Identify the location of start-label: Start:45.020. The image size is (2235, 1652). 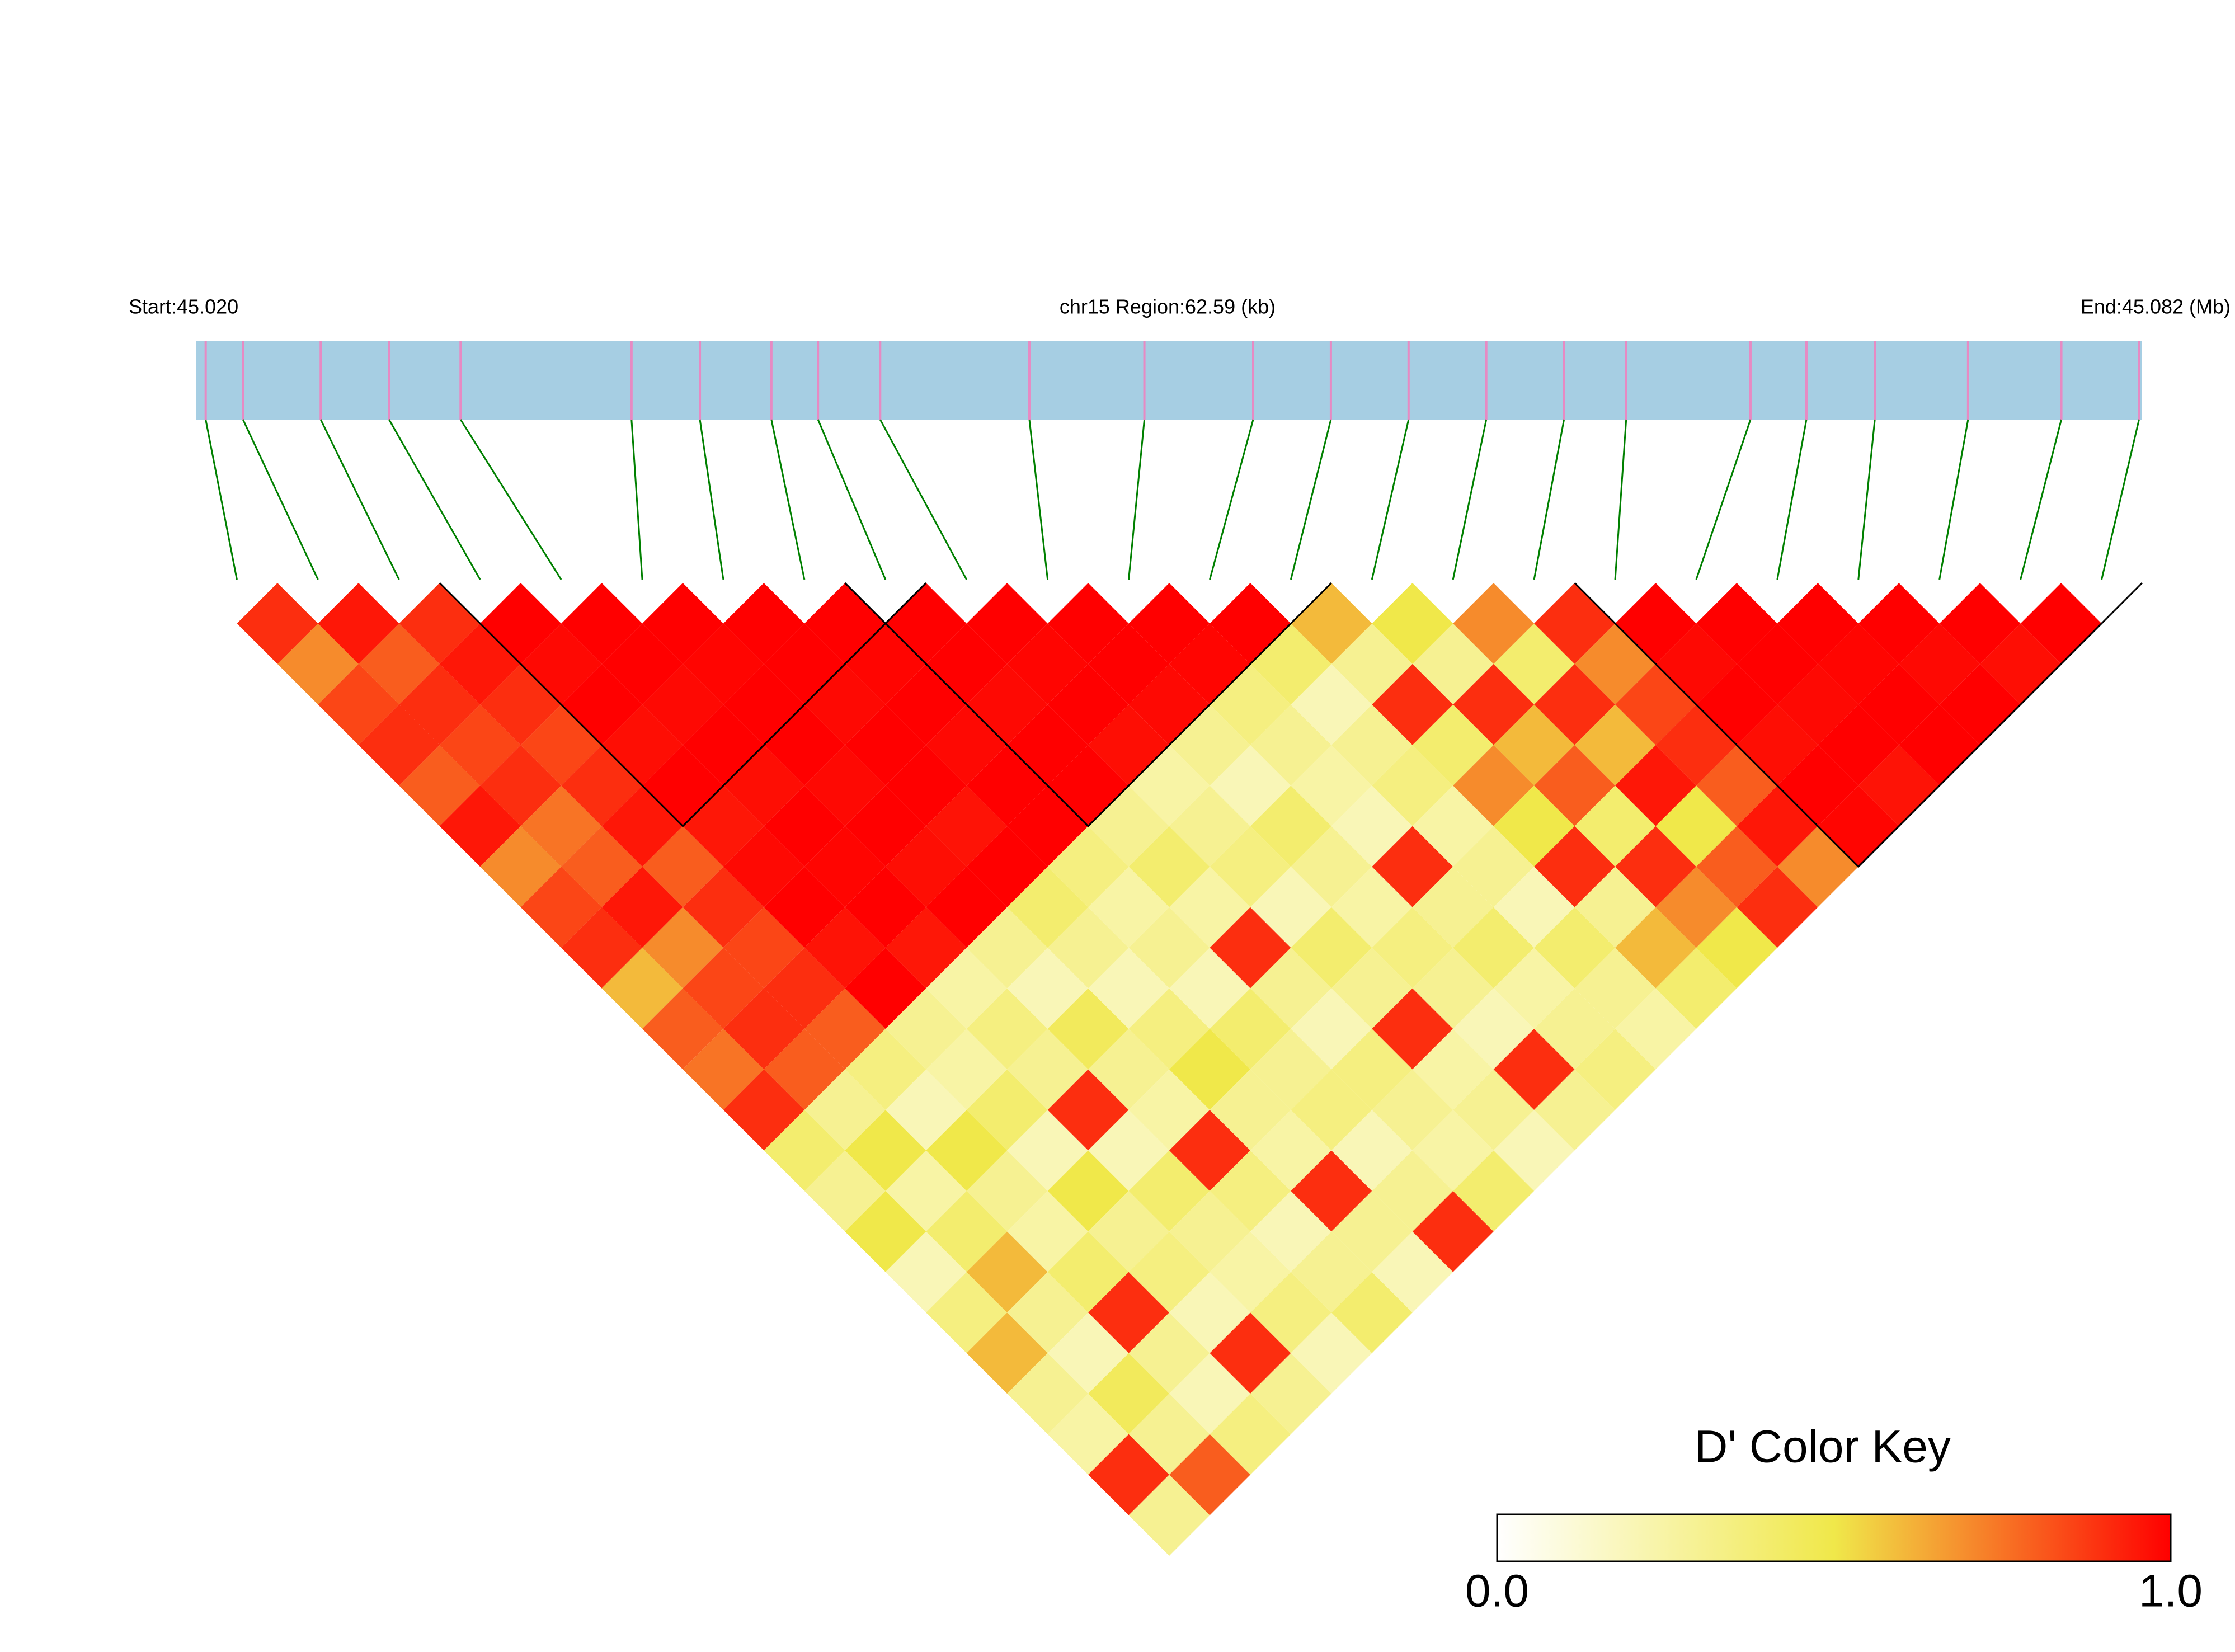
(183, 306).